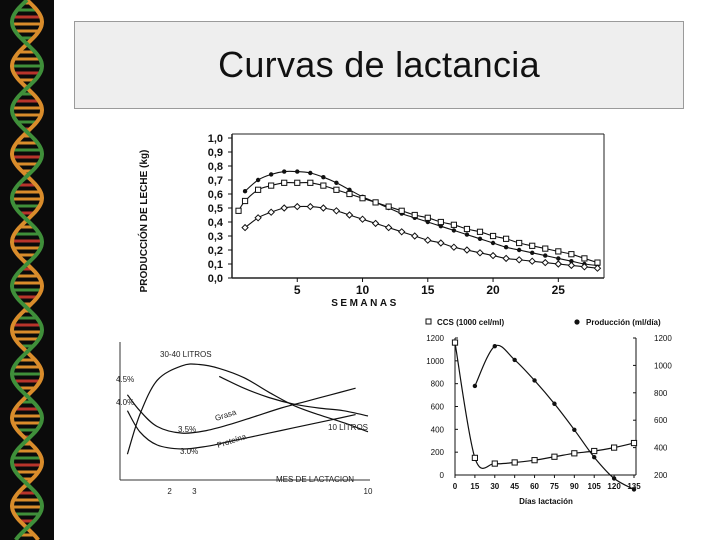 The image size is (720, 540). Describe the element at coordinates (215, 251) in the screenshot. I see `chart1-ytick-label: 0,2` at that location.